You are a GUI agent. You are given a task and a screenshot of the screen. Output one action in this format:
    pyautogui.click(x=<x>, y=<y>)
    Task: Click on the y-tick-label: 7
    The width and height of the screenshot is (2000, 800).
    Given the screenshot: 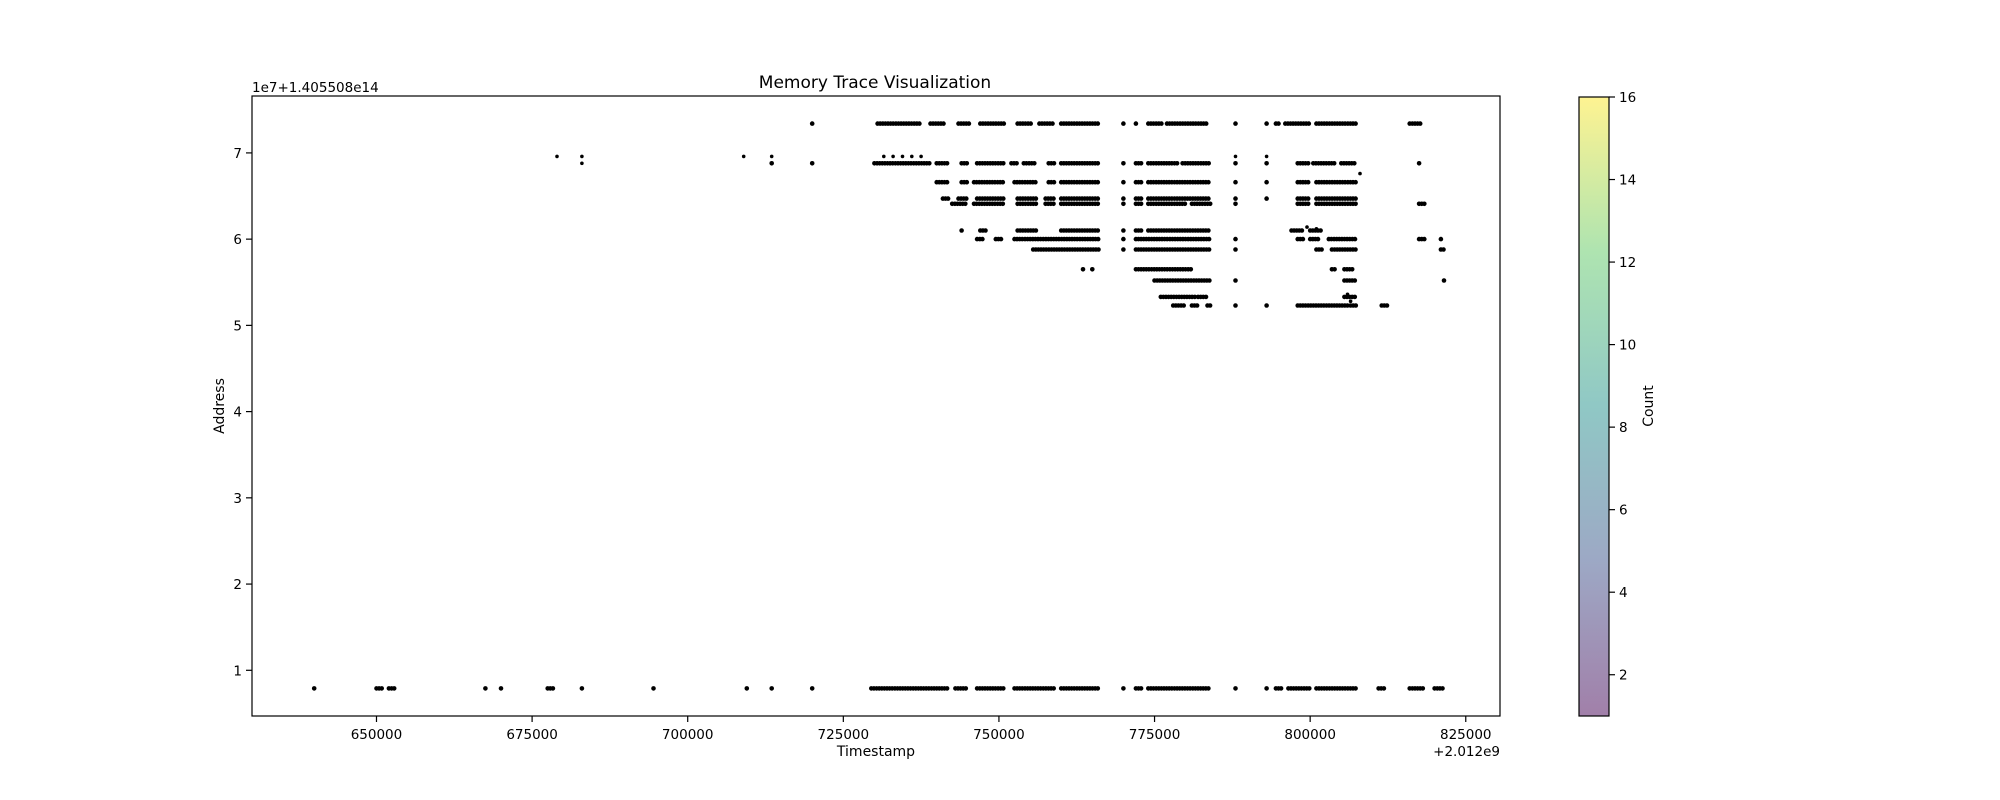 What is the action you would take?
    pyautogui.click(x=237, y=154)
    